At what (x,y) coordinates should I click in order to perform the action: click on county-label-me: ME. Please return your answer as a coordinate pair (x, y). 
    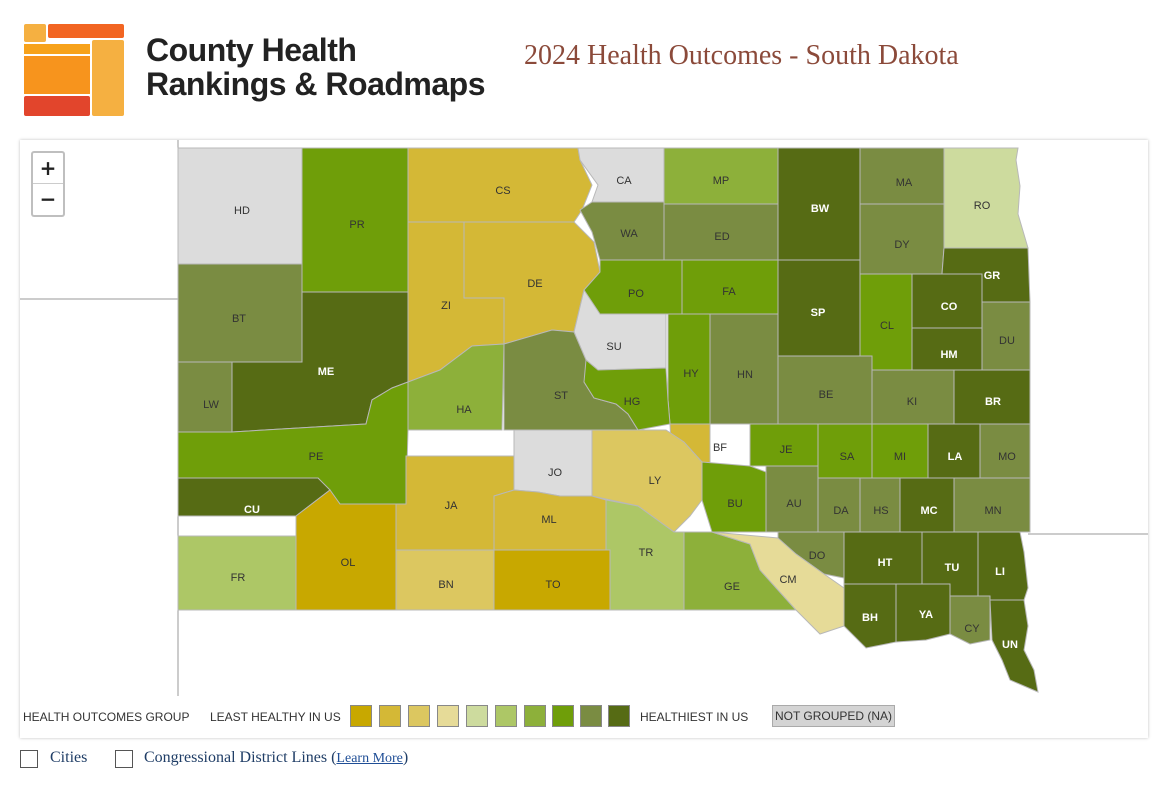
    Looking at the image, I should click on (326, 372).